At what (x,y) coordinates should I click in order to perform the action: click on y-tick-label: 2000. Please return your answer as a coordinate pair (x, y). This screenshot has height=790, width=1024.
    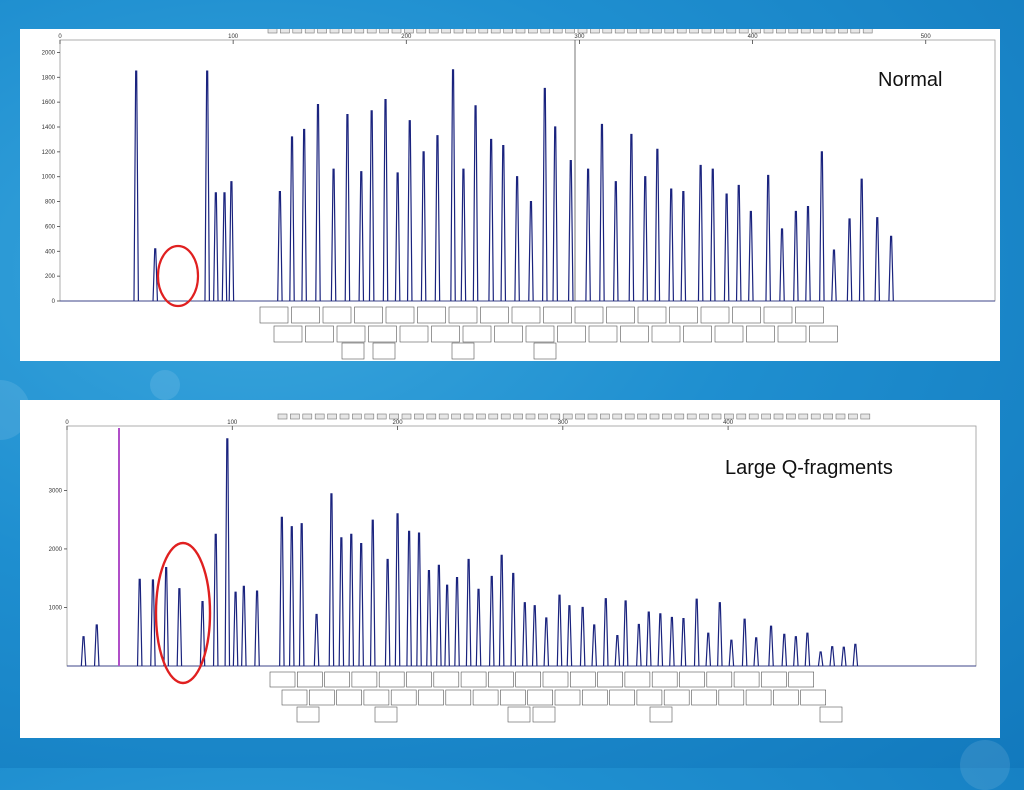
    Looking at the image, I should click on (49, 53).